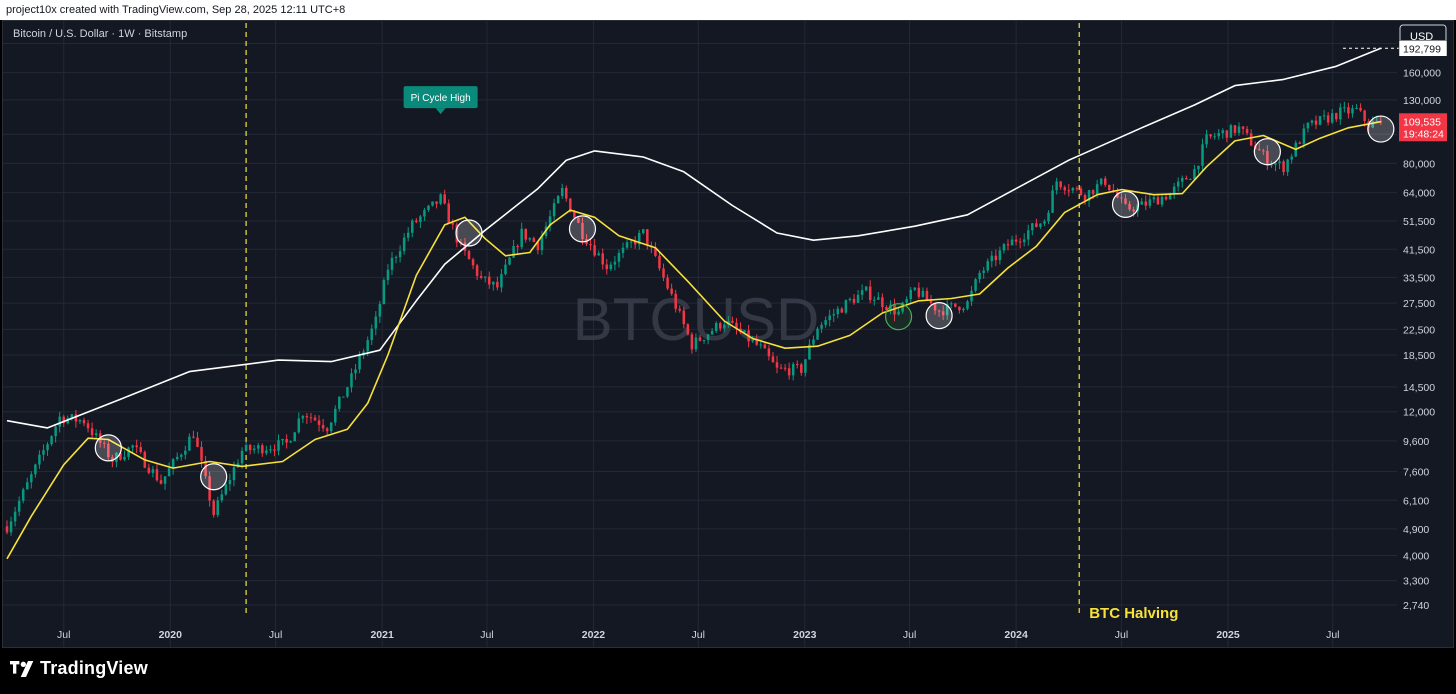 The width and height of the screenshot is (1456, 694). What do you see at coordinates (1423, 134) in the screenshot?
I see `countdown-label: 19:48:24` at bounding box center [1423, 134].